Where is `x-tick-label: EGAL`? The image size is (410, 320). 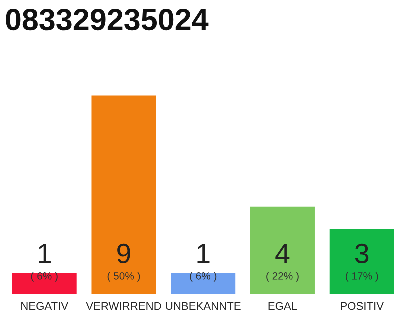
x-tick-label: EGAL is located at coordinates (283, 306).